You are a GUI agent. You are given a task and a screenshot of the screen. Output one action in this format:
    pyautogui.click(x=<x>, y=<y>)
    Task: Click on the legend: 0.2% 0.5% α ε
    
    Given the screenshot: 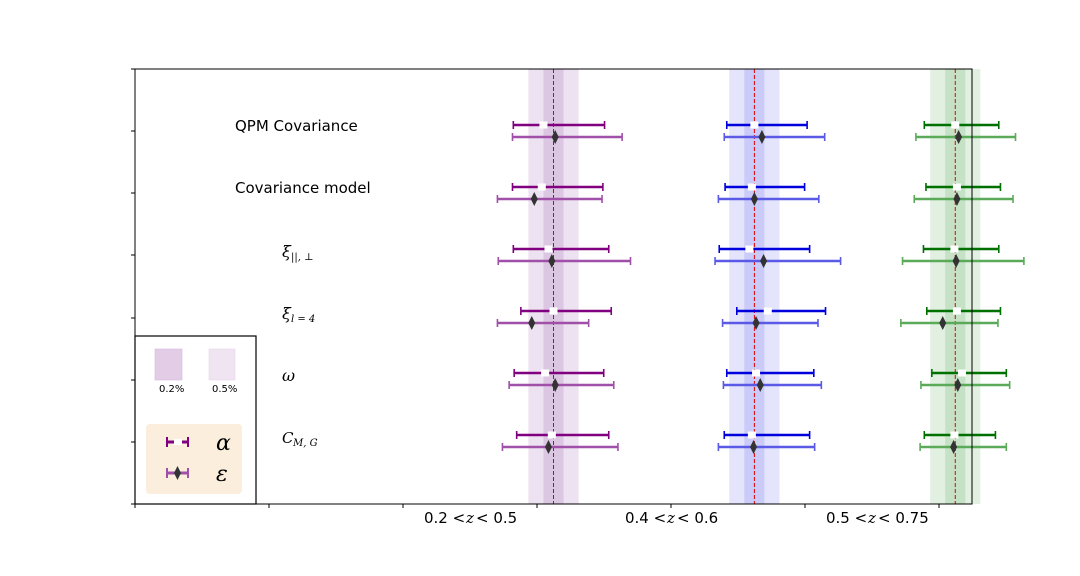 What is the action you would take?
    pyautogui.click(x=195, y=420)
    